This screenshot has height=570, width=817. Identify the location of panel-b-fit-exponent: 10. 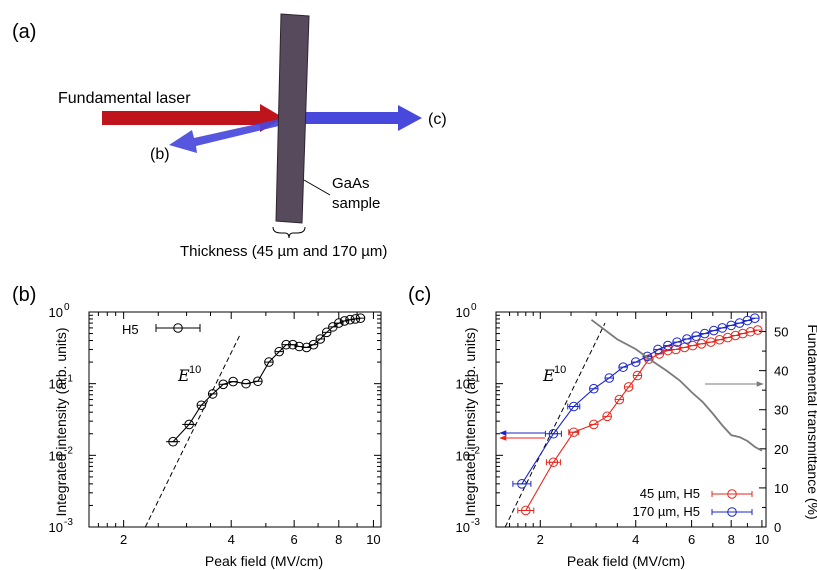
(195, 370).